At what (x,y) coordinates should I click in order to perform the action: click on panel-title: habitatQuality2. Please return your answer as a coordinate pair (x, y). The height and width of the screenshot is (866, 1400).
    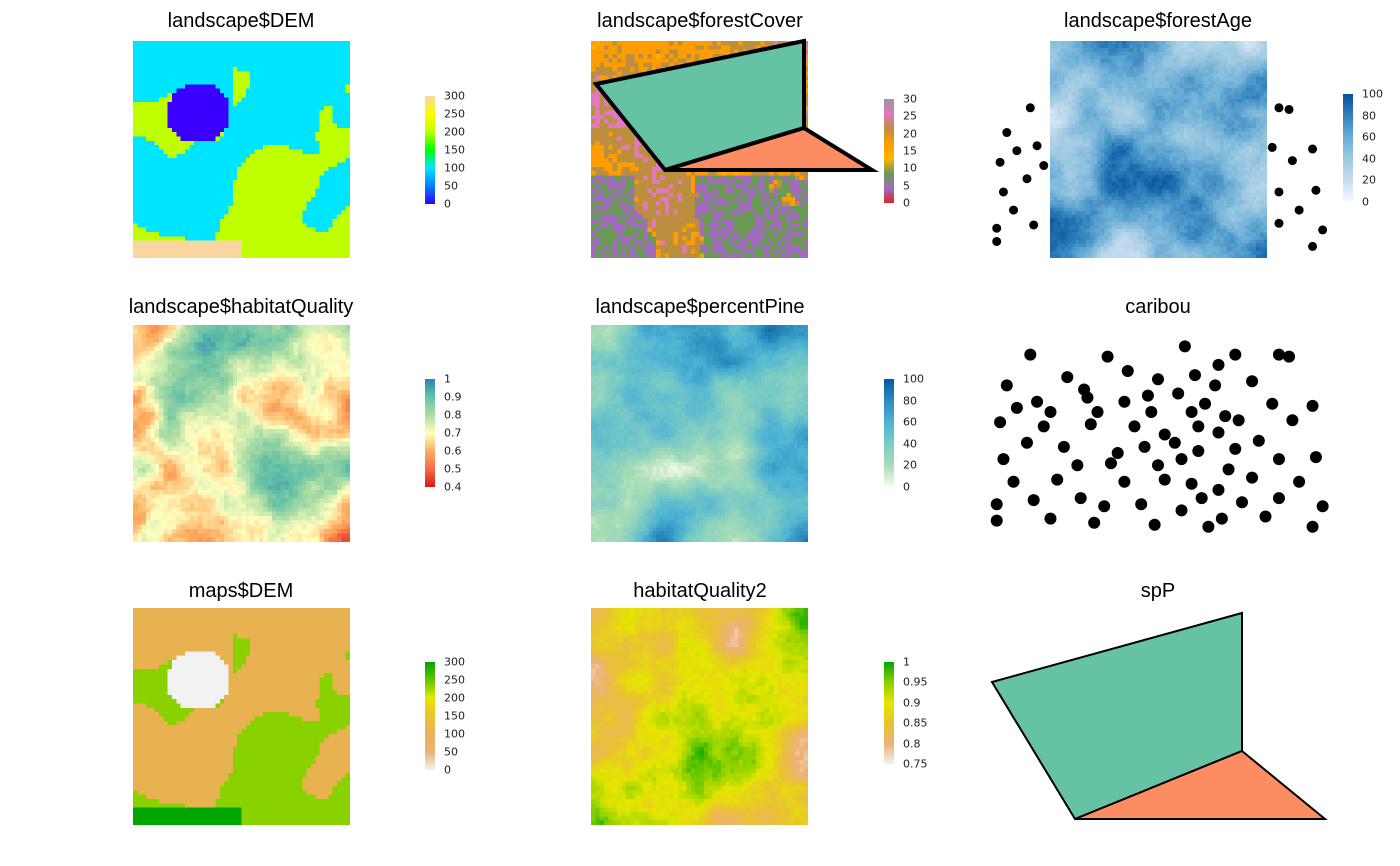
    Looking at the image, I should click on (700, 591).